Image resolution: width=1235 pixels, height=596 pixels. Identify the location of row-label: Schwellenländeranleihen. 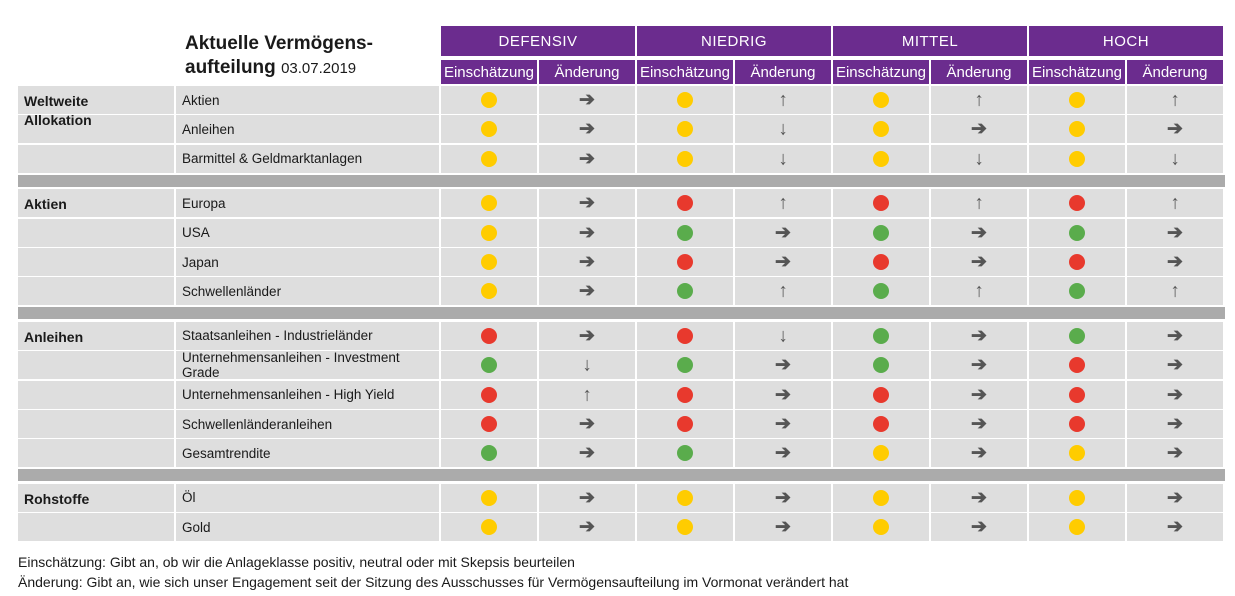
(307, 424).